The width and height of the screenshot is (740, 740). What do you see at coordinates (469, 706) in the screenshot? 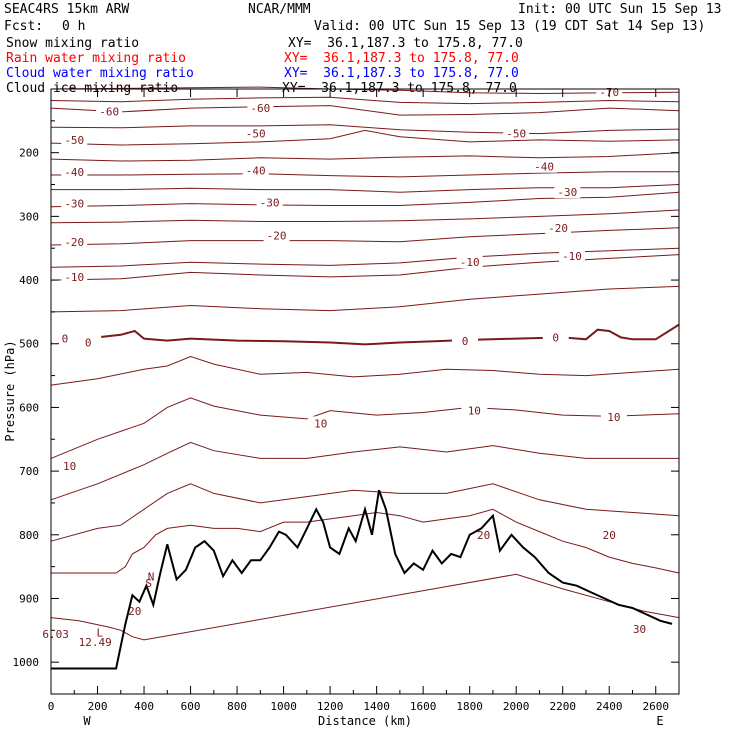
I see `x-tick-label: 1800` at bounding box center [469, 706].